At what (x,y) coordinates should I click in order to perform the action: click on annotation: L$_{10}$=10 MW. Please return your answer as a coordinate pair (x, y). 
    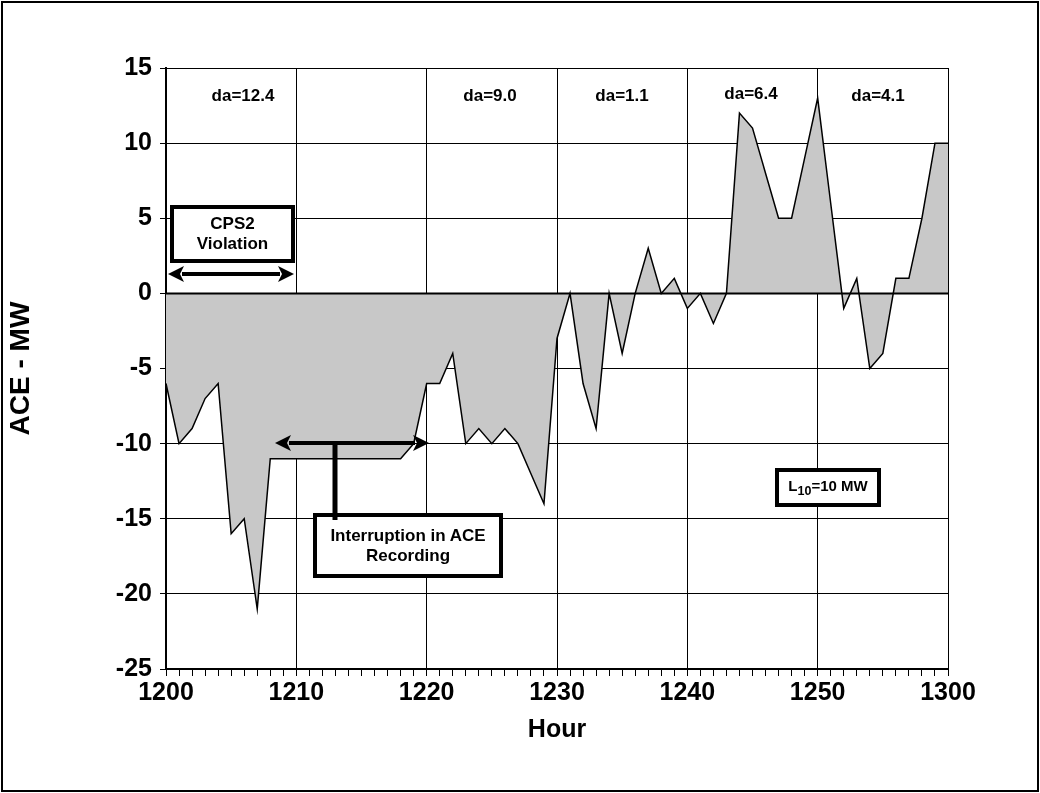
    Looking at the image, I should click on (828, 487).